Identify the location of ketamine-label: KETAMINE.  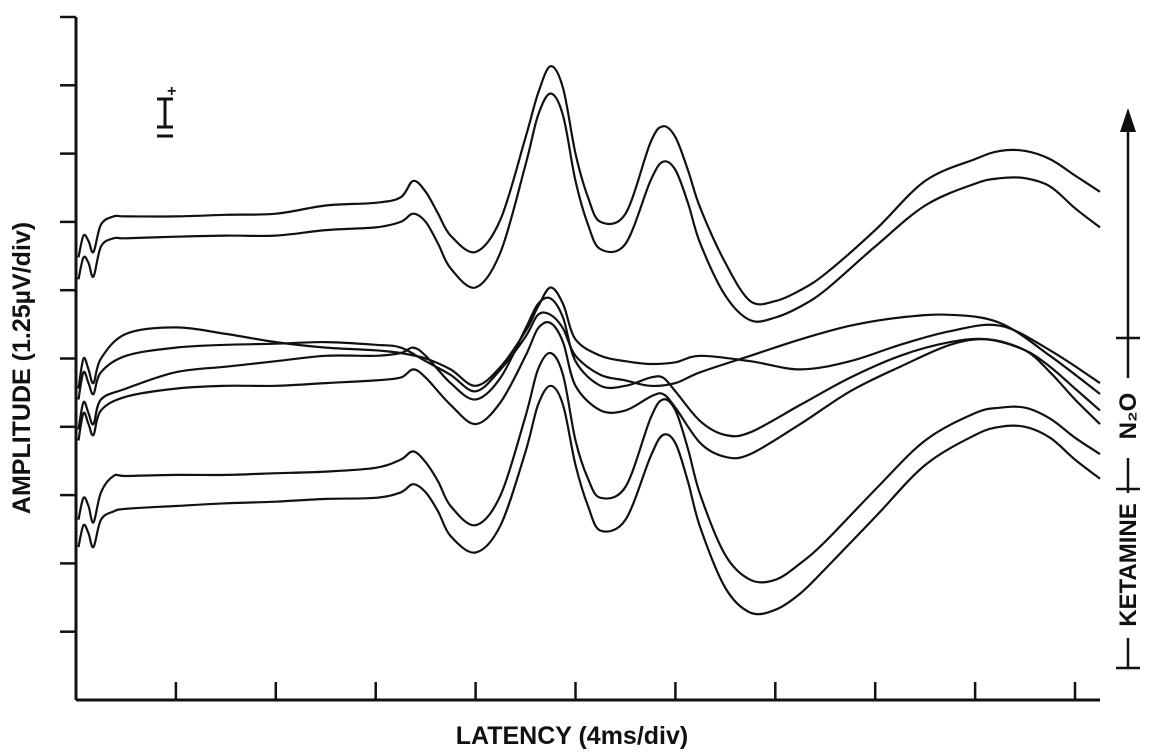
(1128, 565).